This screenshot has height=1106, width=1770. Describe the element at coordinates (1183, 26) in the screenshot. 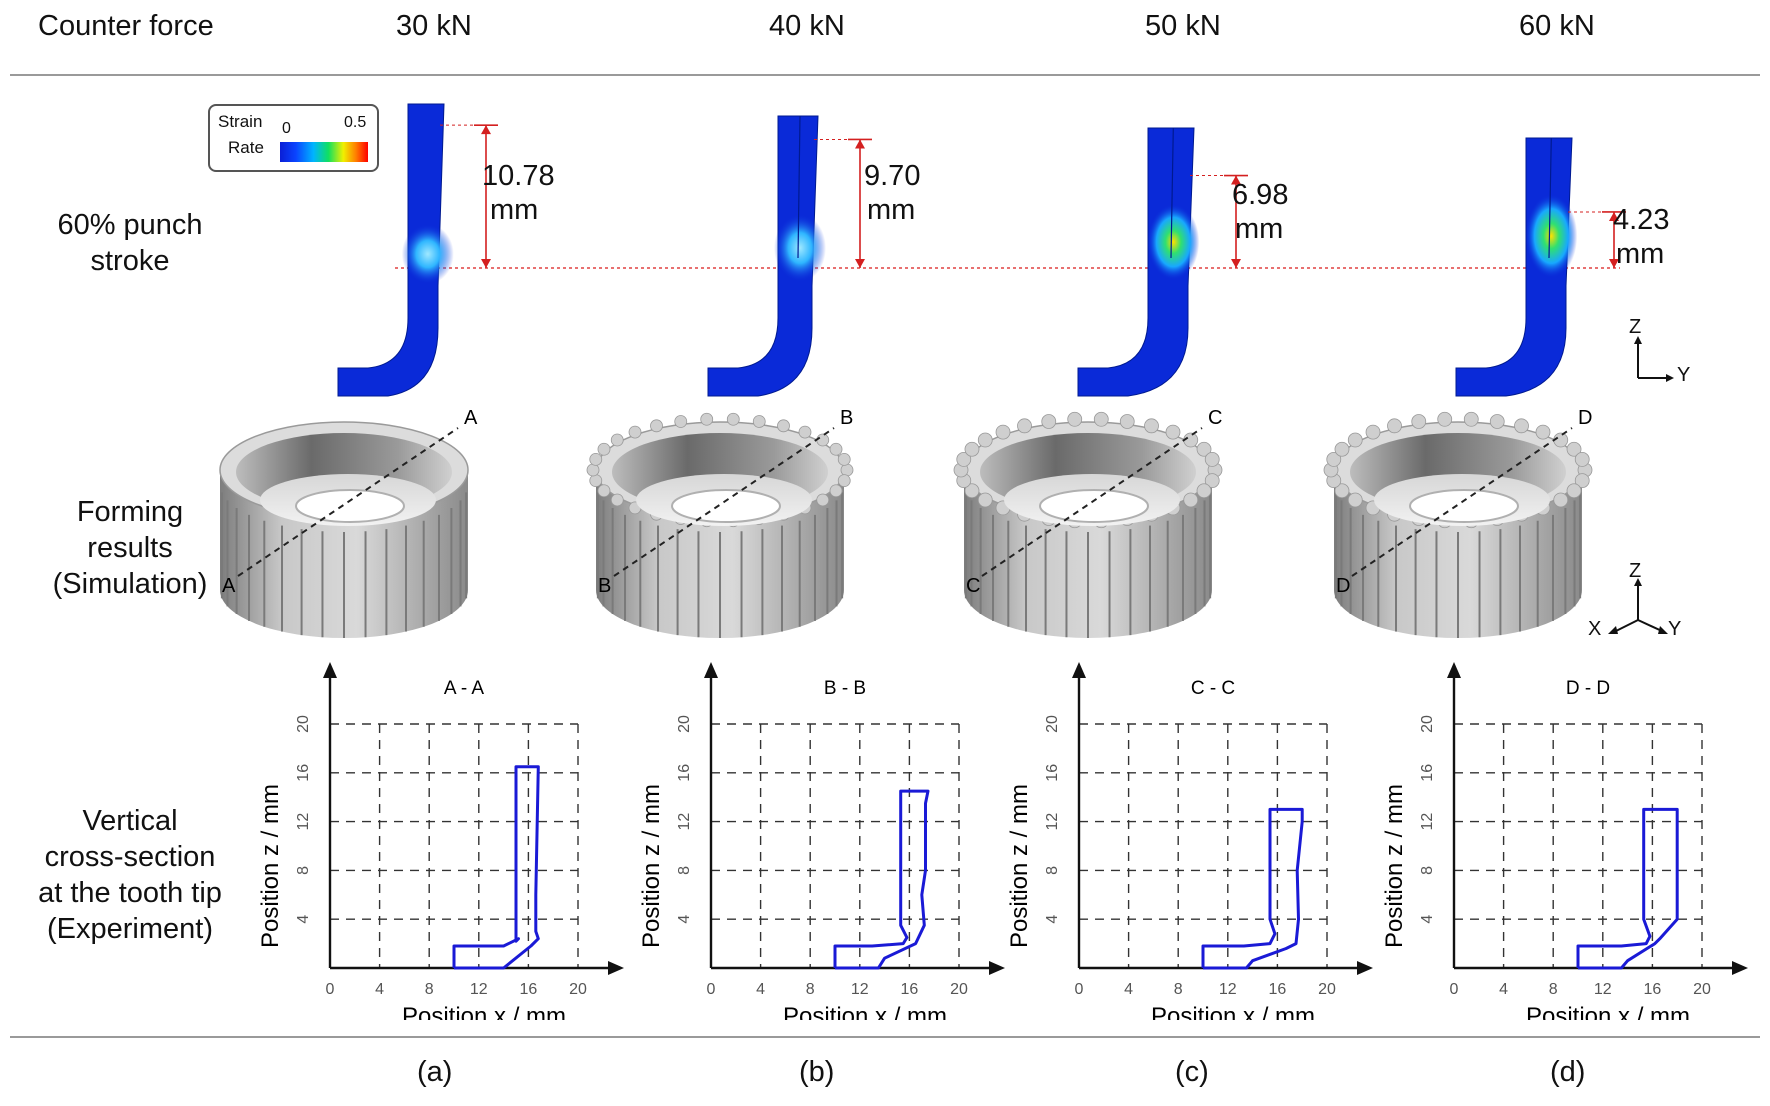

I see `force-label-50: 50 kN` at that location.